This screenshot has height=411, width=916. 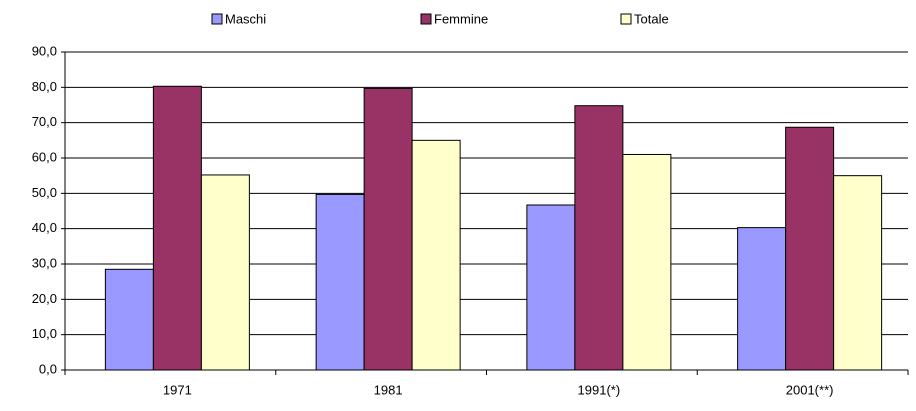 I want to click on x-tick-label: 2001(**), so click(x=810, y=389).